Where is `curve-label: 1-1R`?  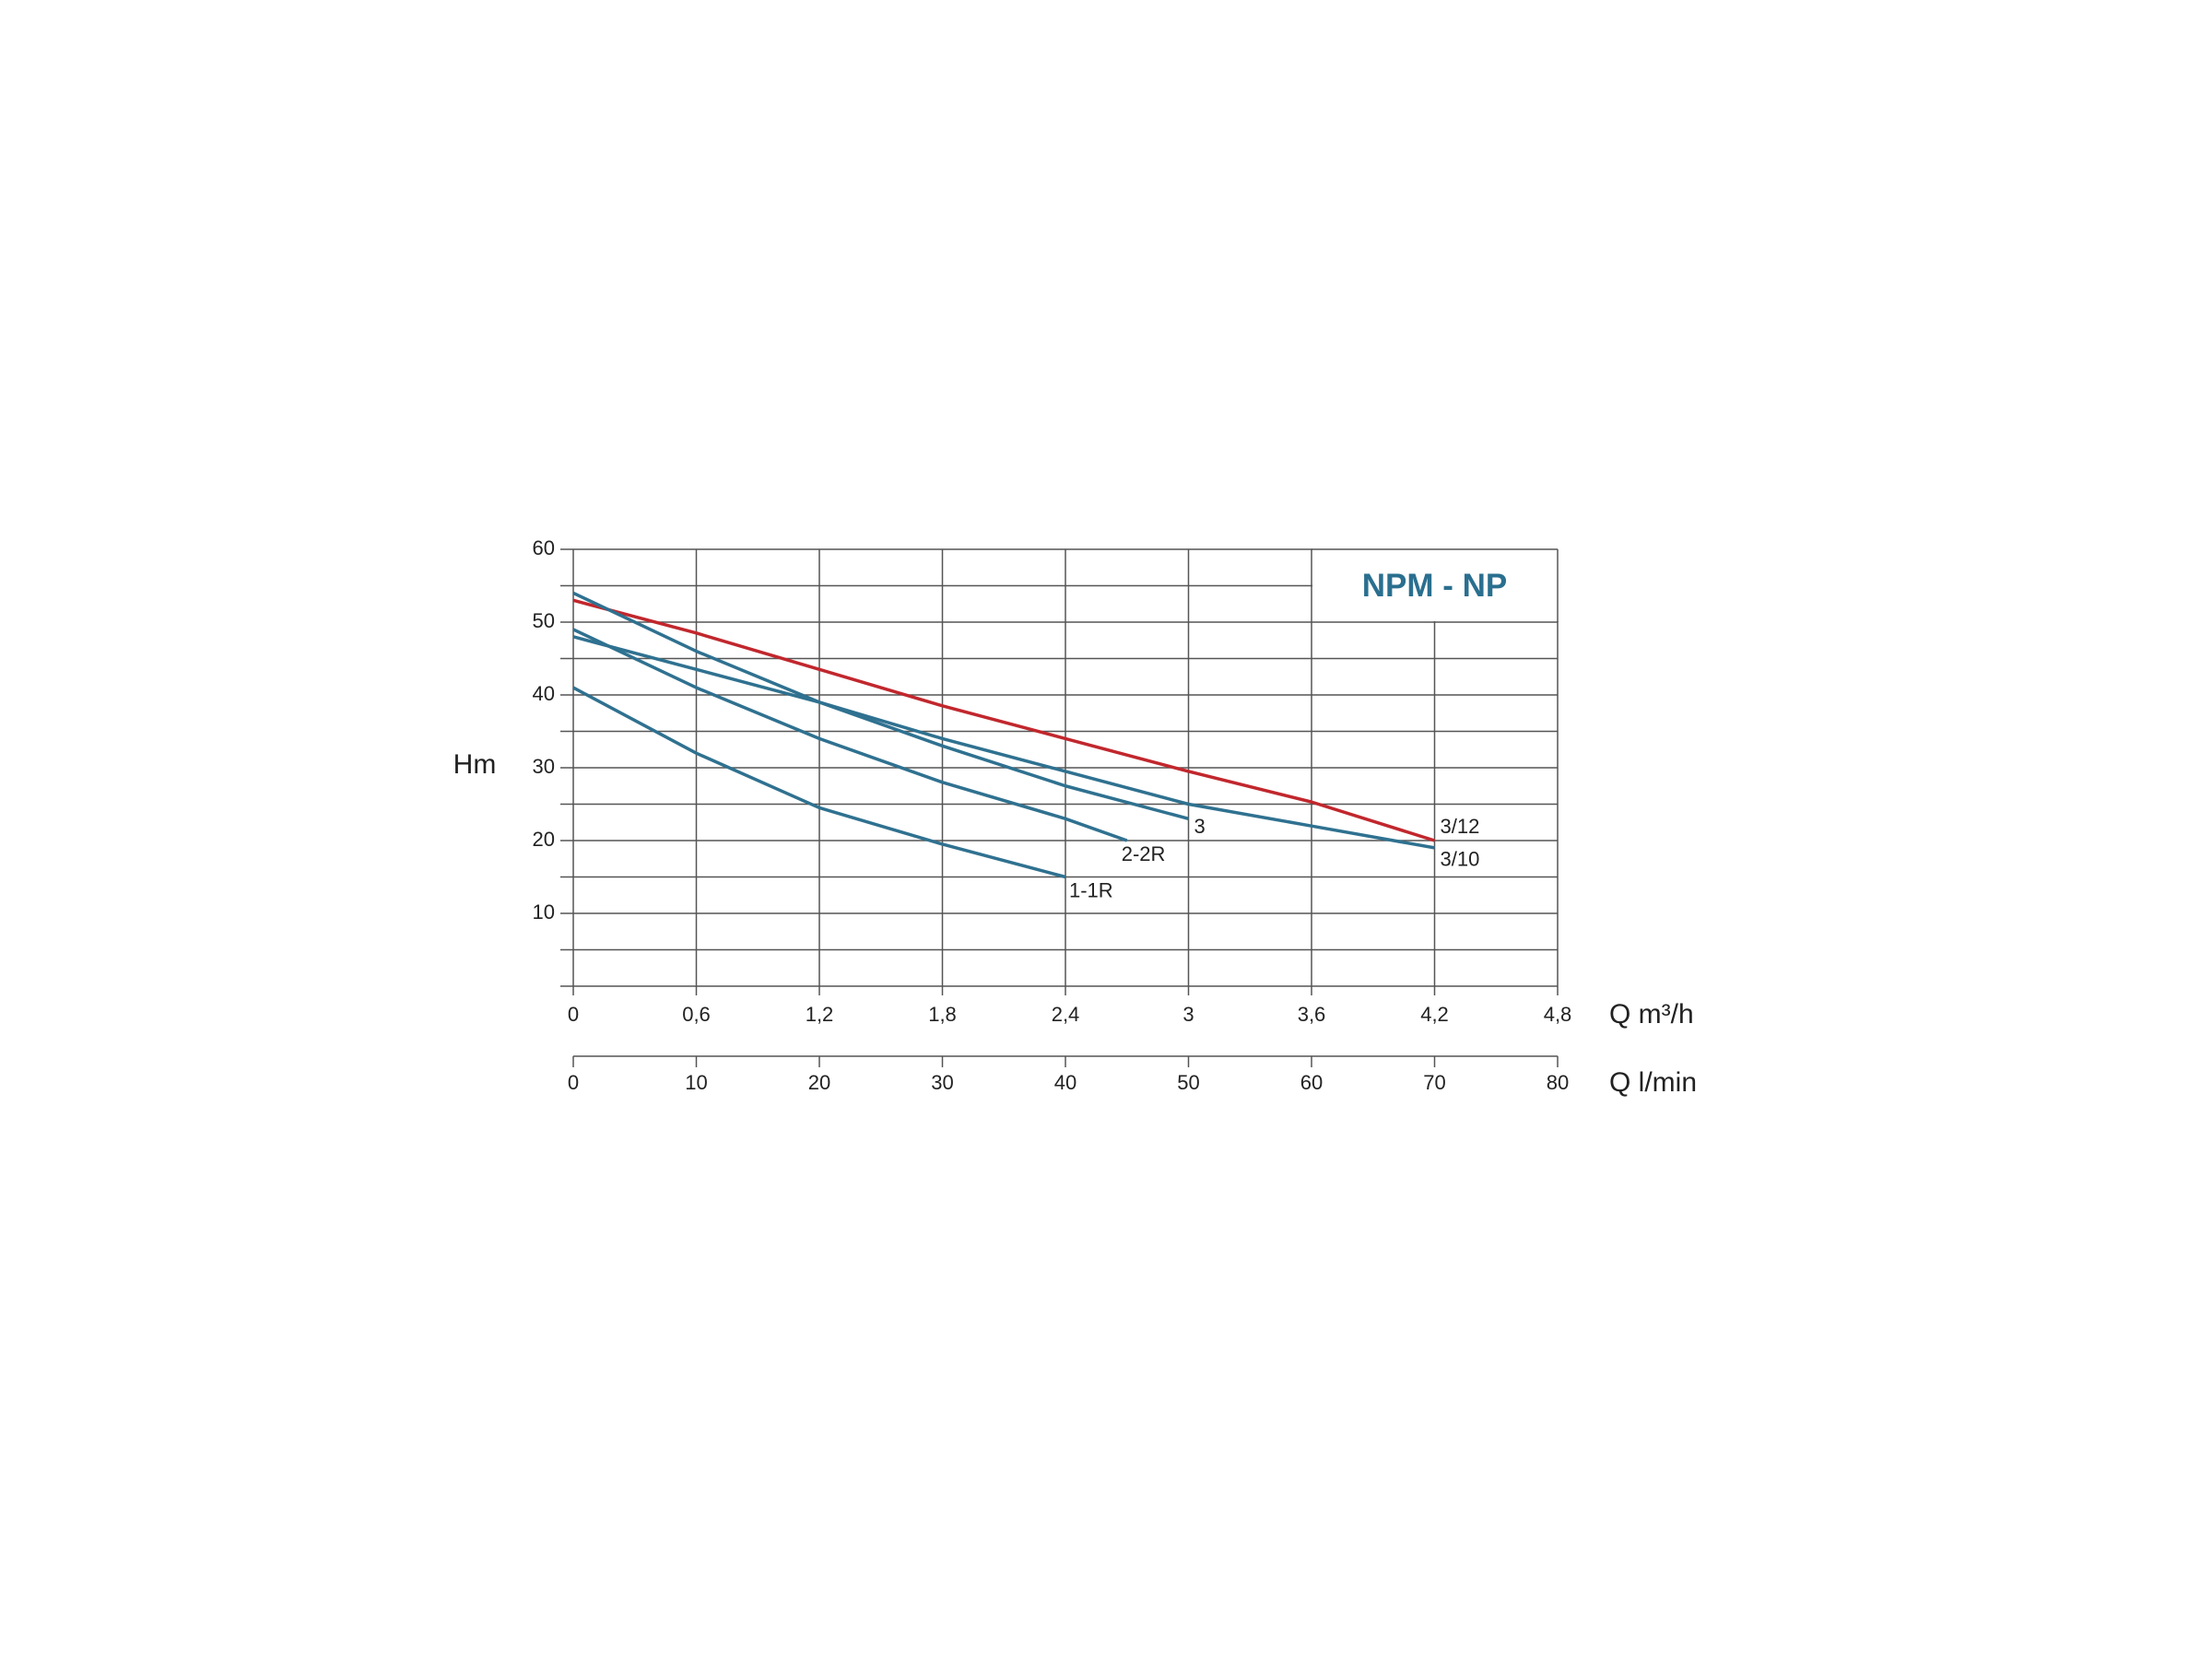 curve-label: 1-1R is located at coordinates (1091, 889).